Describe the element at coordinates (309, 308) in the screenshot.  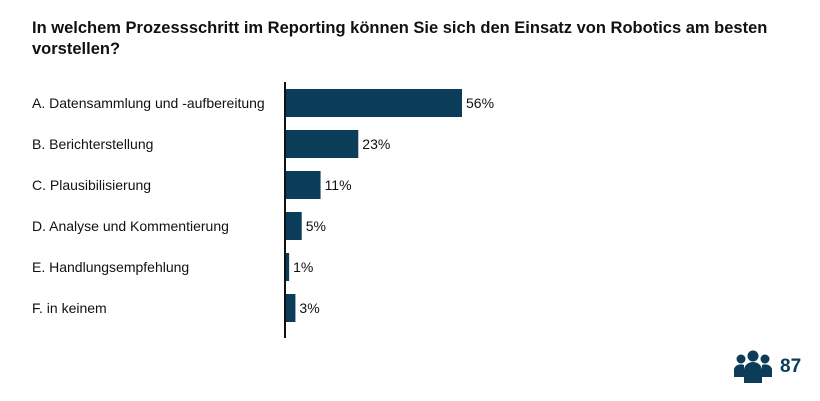
I see `value-label: 3%` at that location.